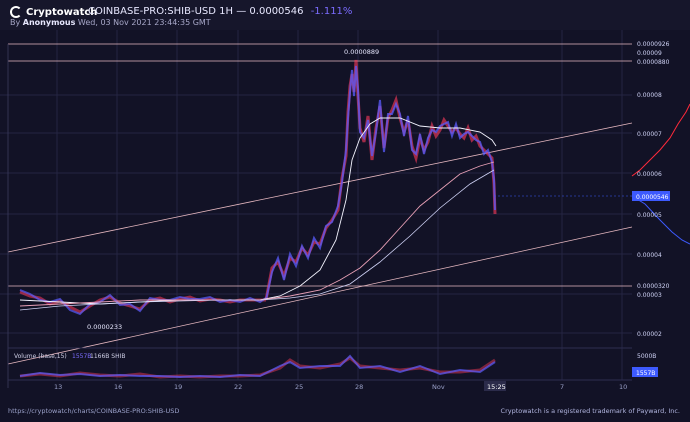 This screenshot has width=690, height=422. What do you see at coordinates (660, 220) in the screenshot?
I see `depth-asks-line` at bounding box center [660, 220].